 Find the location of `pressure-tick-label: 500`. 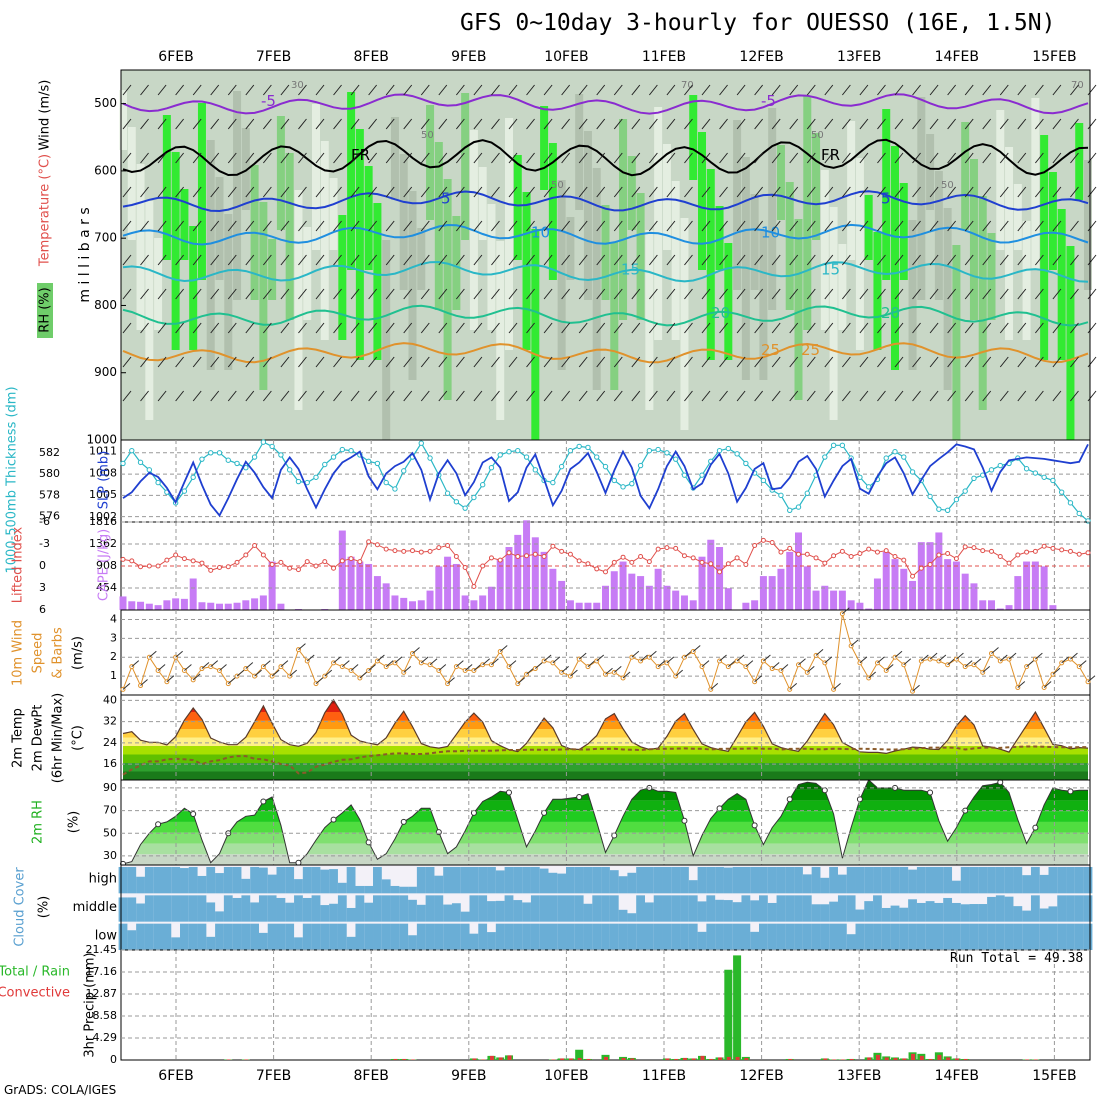

pressure-tick-label: 500 is located at coordinates (105, 103).